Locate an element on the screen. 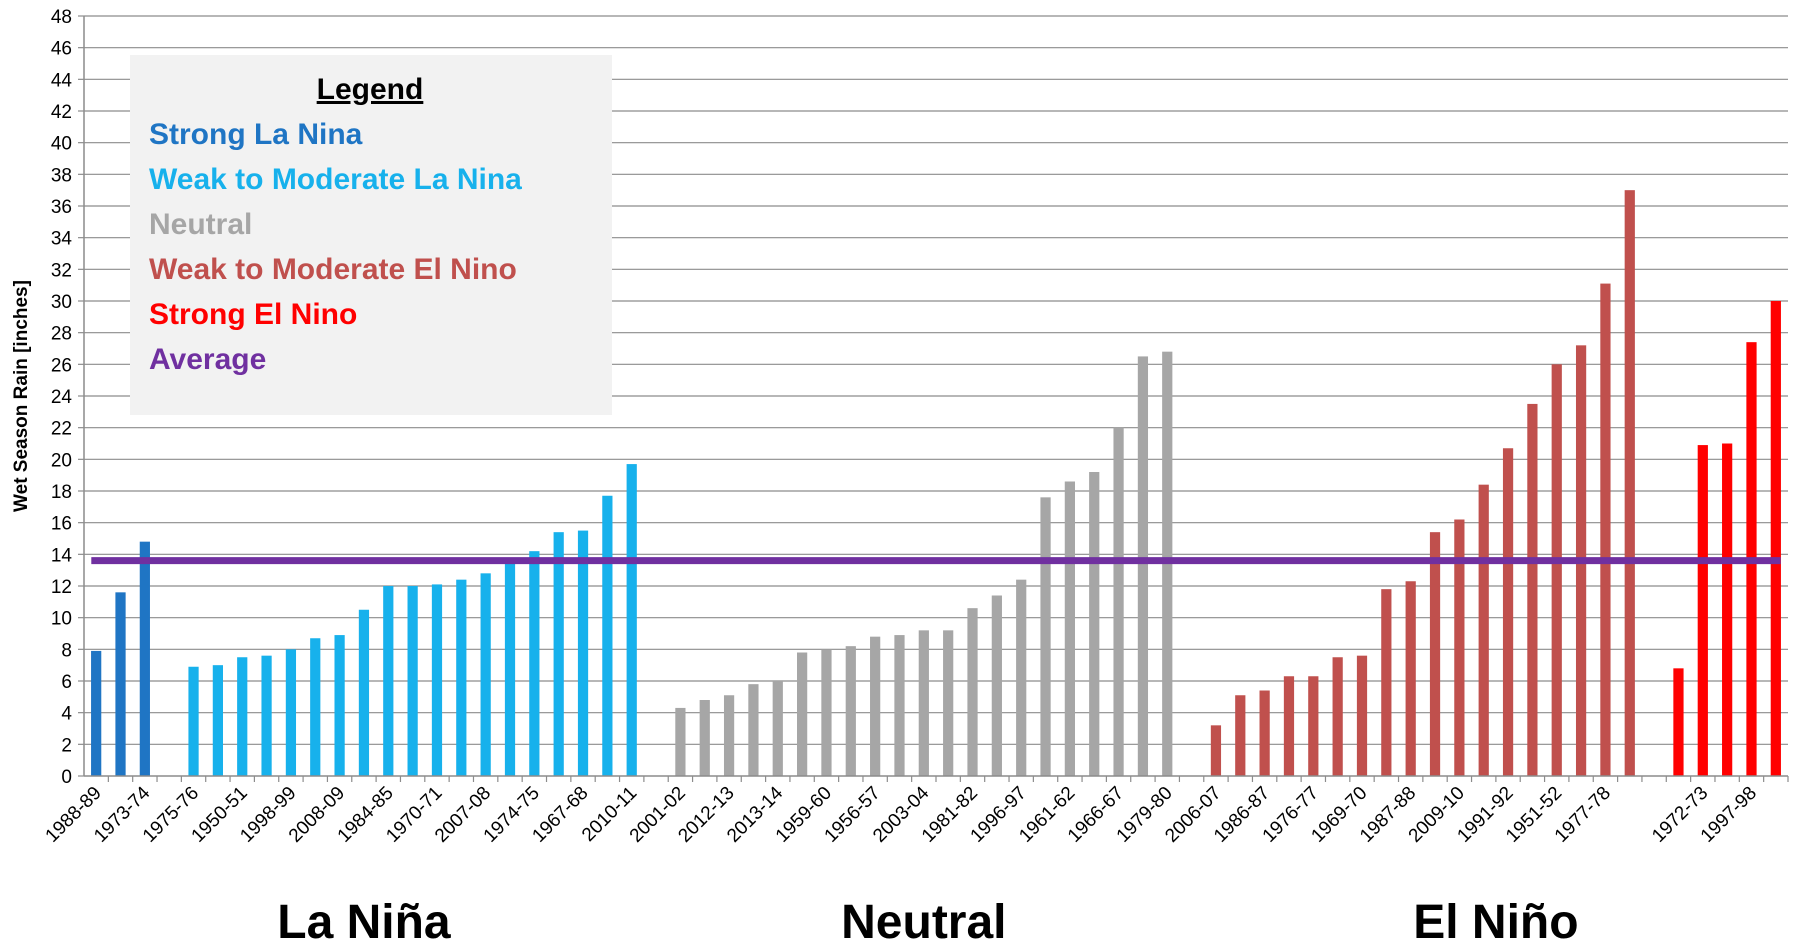 Image resolution: width=1797 pixels, height=944 pixels. y-tick-label: 44 is located at coordinates (62, 80).